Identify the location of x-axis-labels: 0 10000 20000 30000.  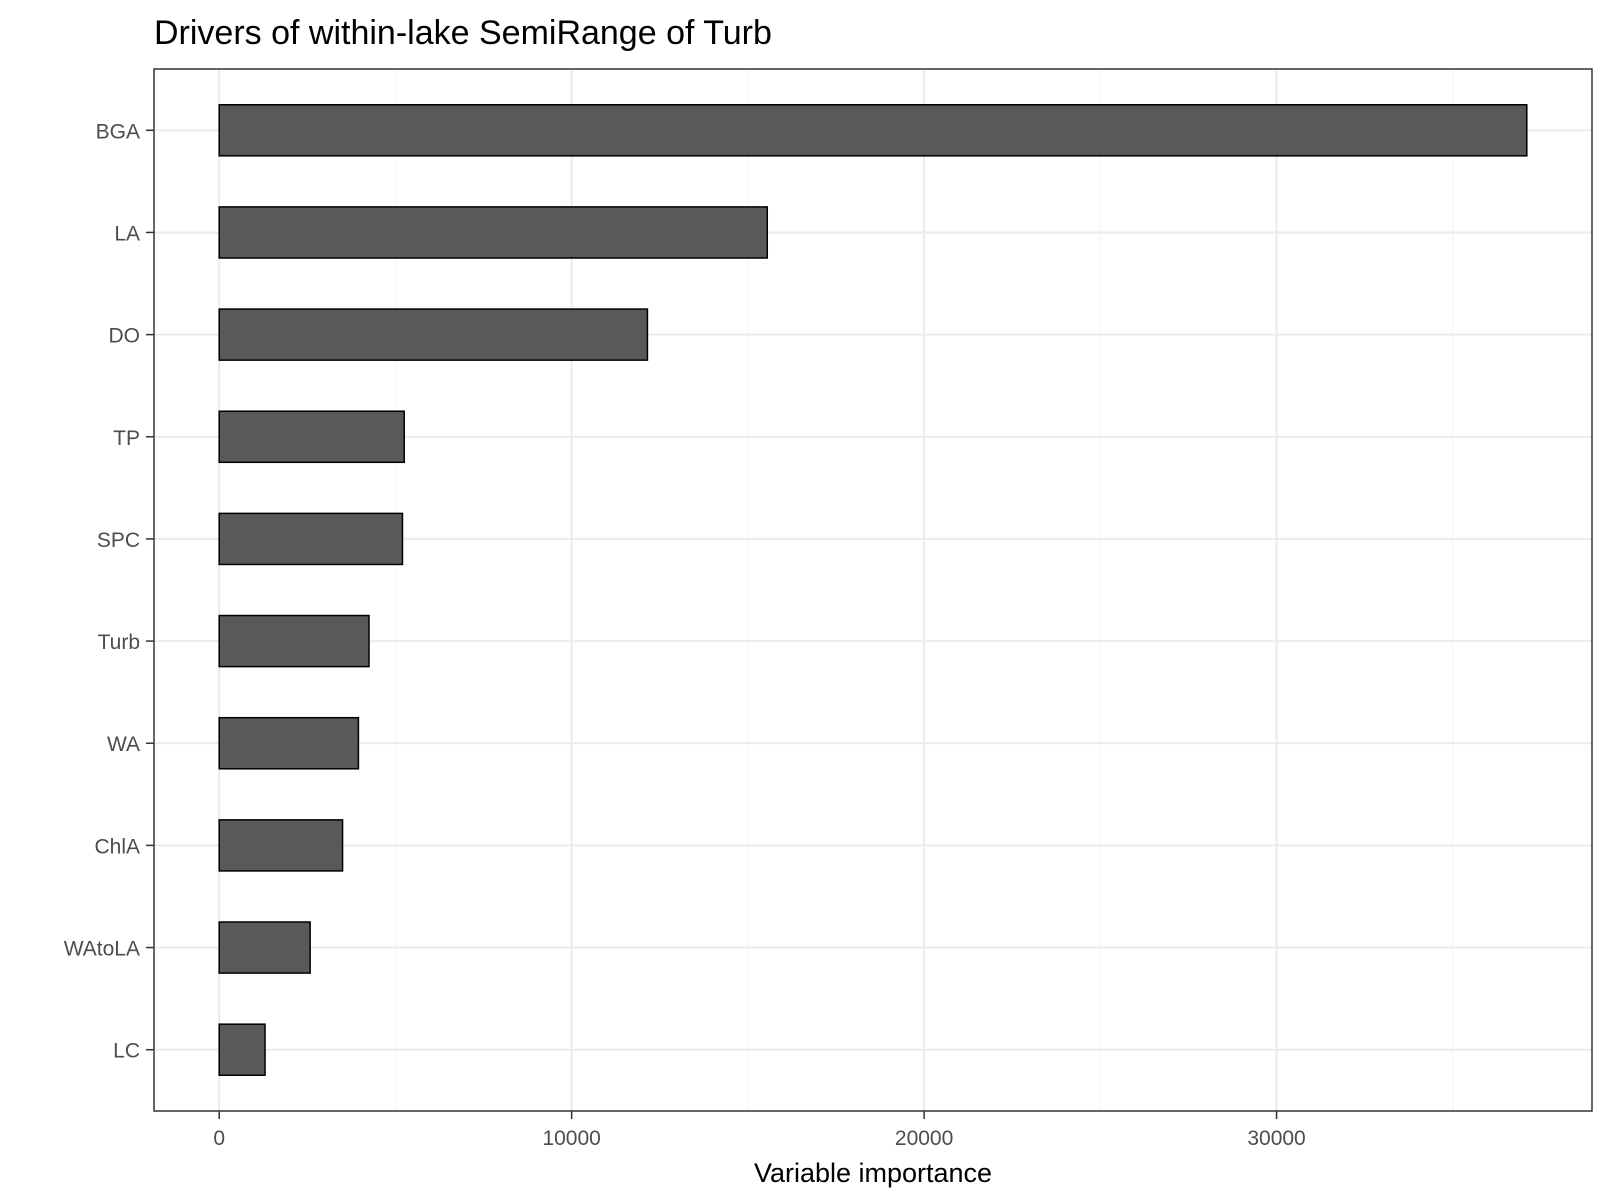
(759, 1138).